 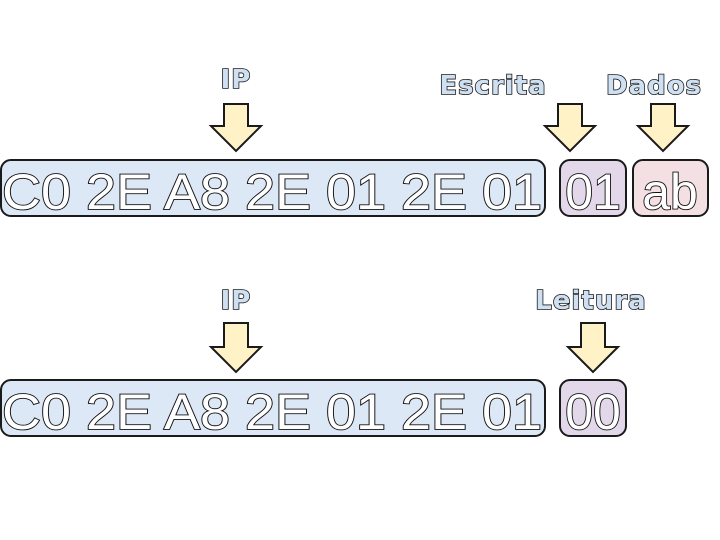 What do you see at coordinates (593, 348) in the screenshot?
I see `read-leitura-down-arrow-icon` at bounding box center [593, 348].